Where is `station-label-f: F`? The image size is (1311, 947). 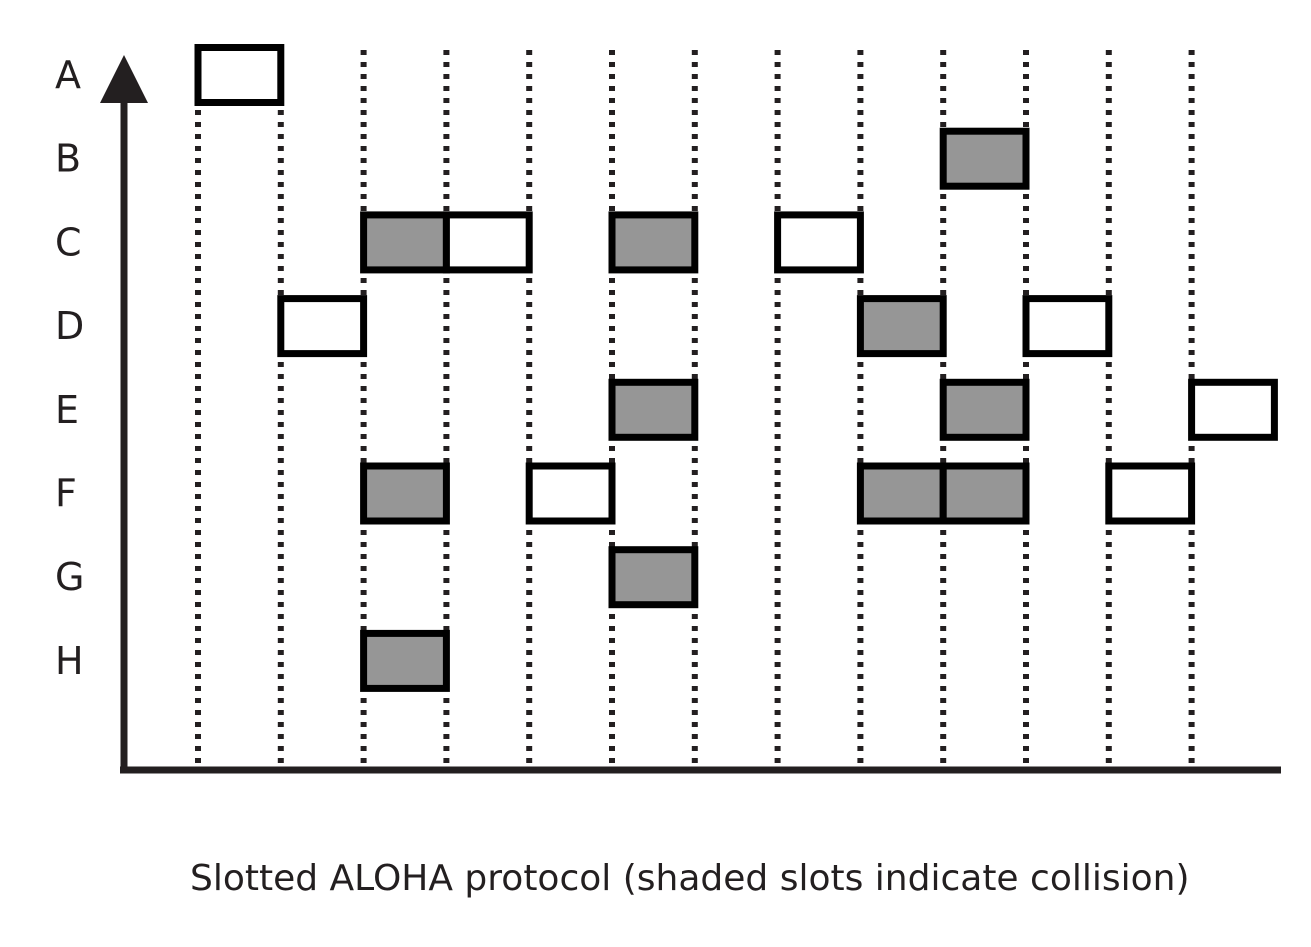 station-label-f: F is located at coordinates (66, 494).